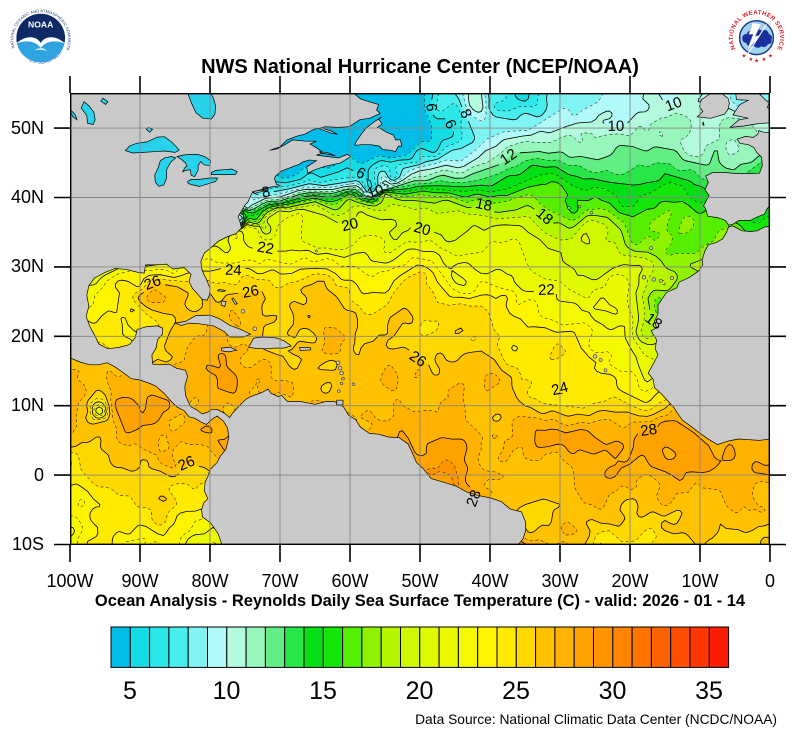  What do you see at coordinates (265, 192) in the screenshot?
I see `svg-text: 8` at bounding box center [265, 192].